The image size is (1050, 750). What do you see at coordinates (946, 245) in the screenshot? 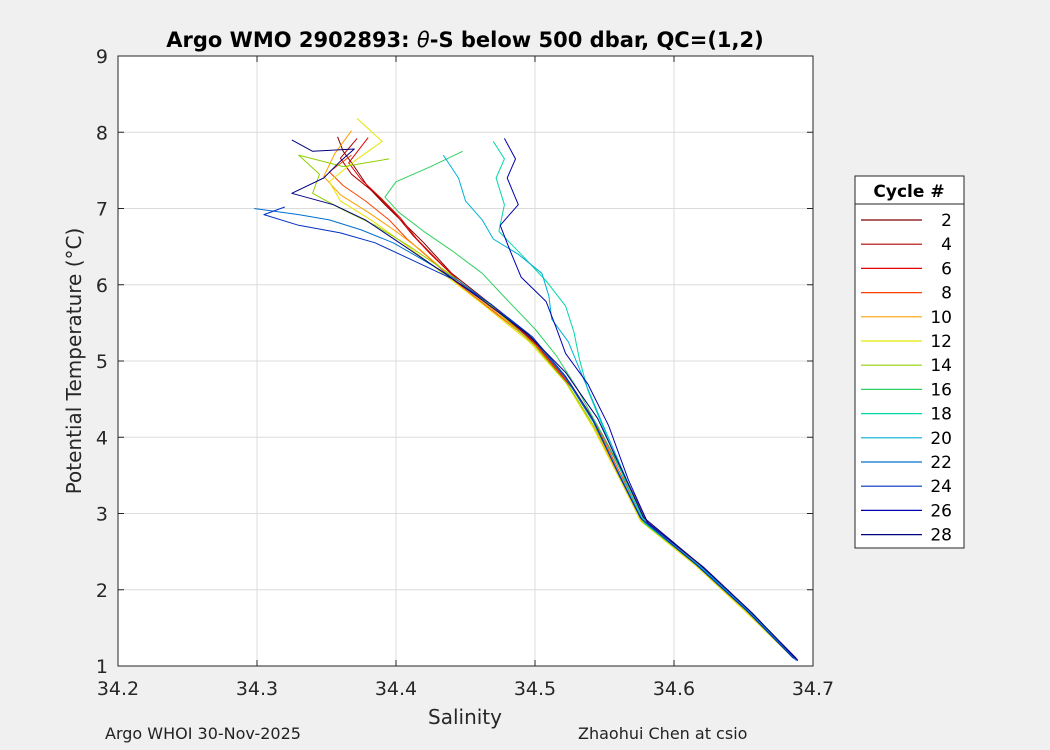
I see `legend-label-cycle-4: 4` at bounding box center [946, 245].